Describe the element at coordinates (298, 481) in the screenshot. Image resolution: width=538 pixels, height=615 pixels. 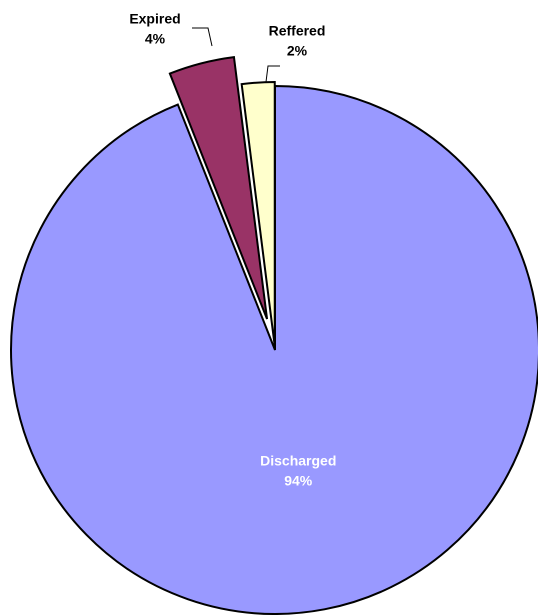
I see `slice-value-label: 94%` at that location.